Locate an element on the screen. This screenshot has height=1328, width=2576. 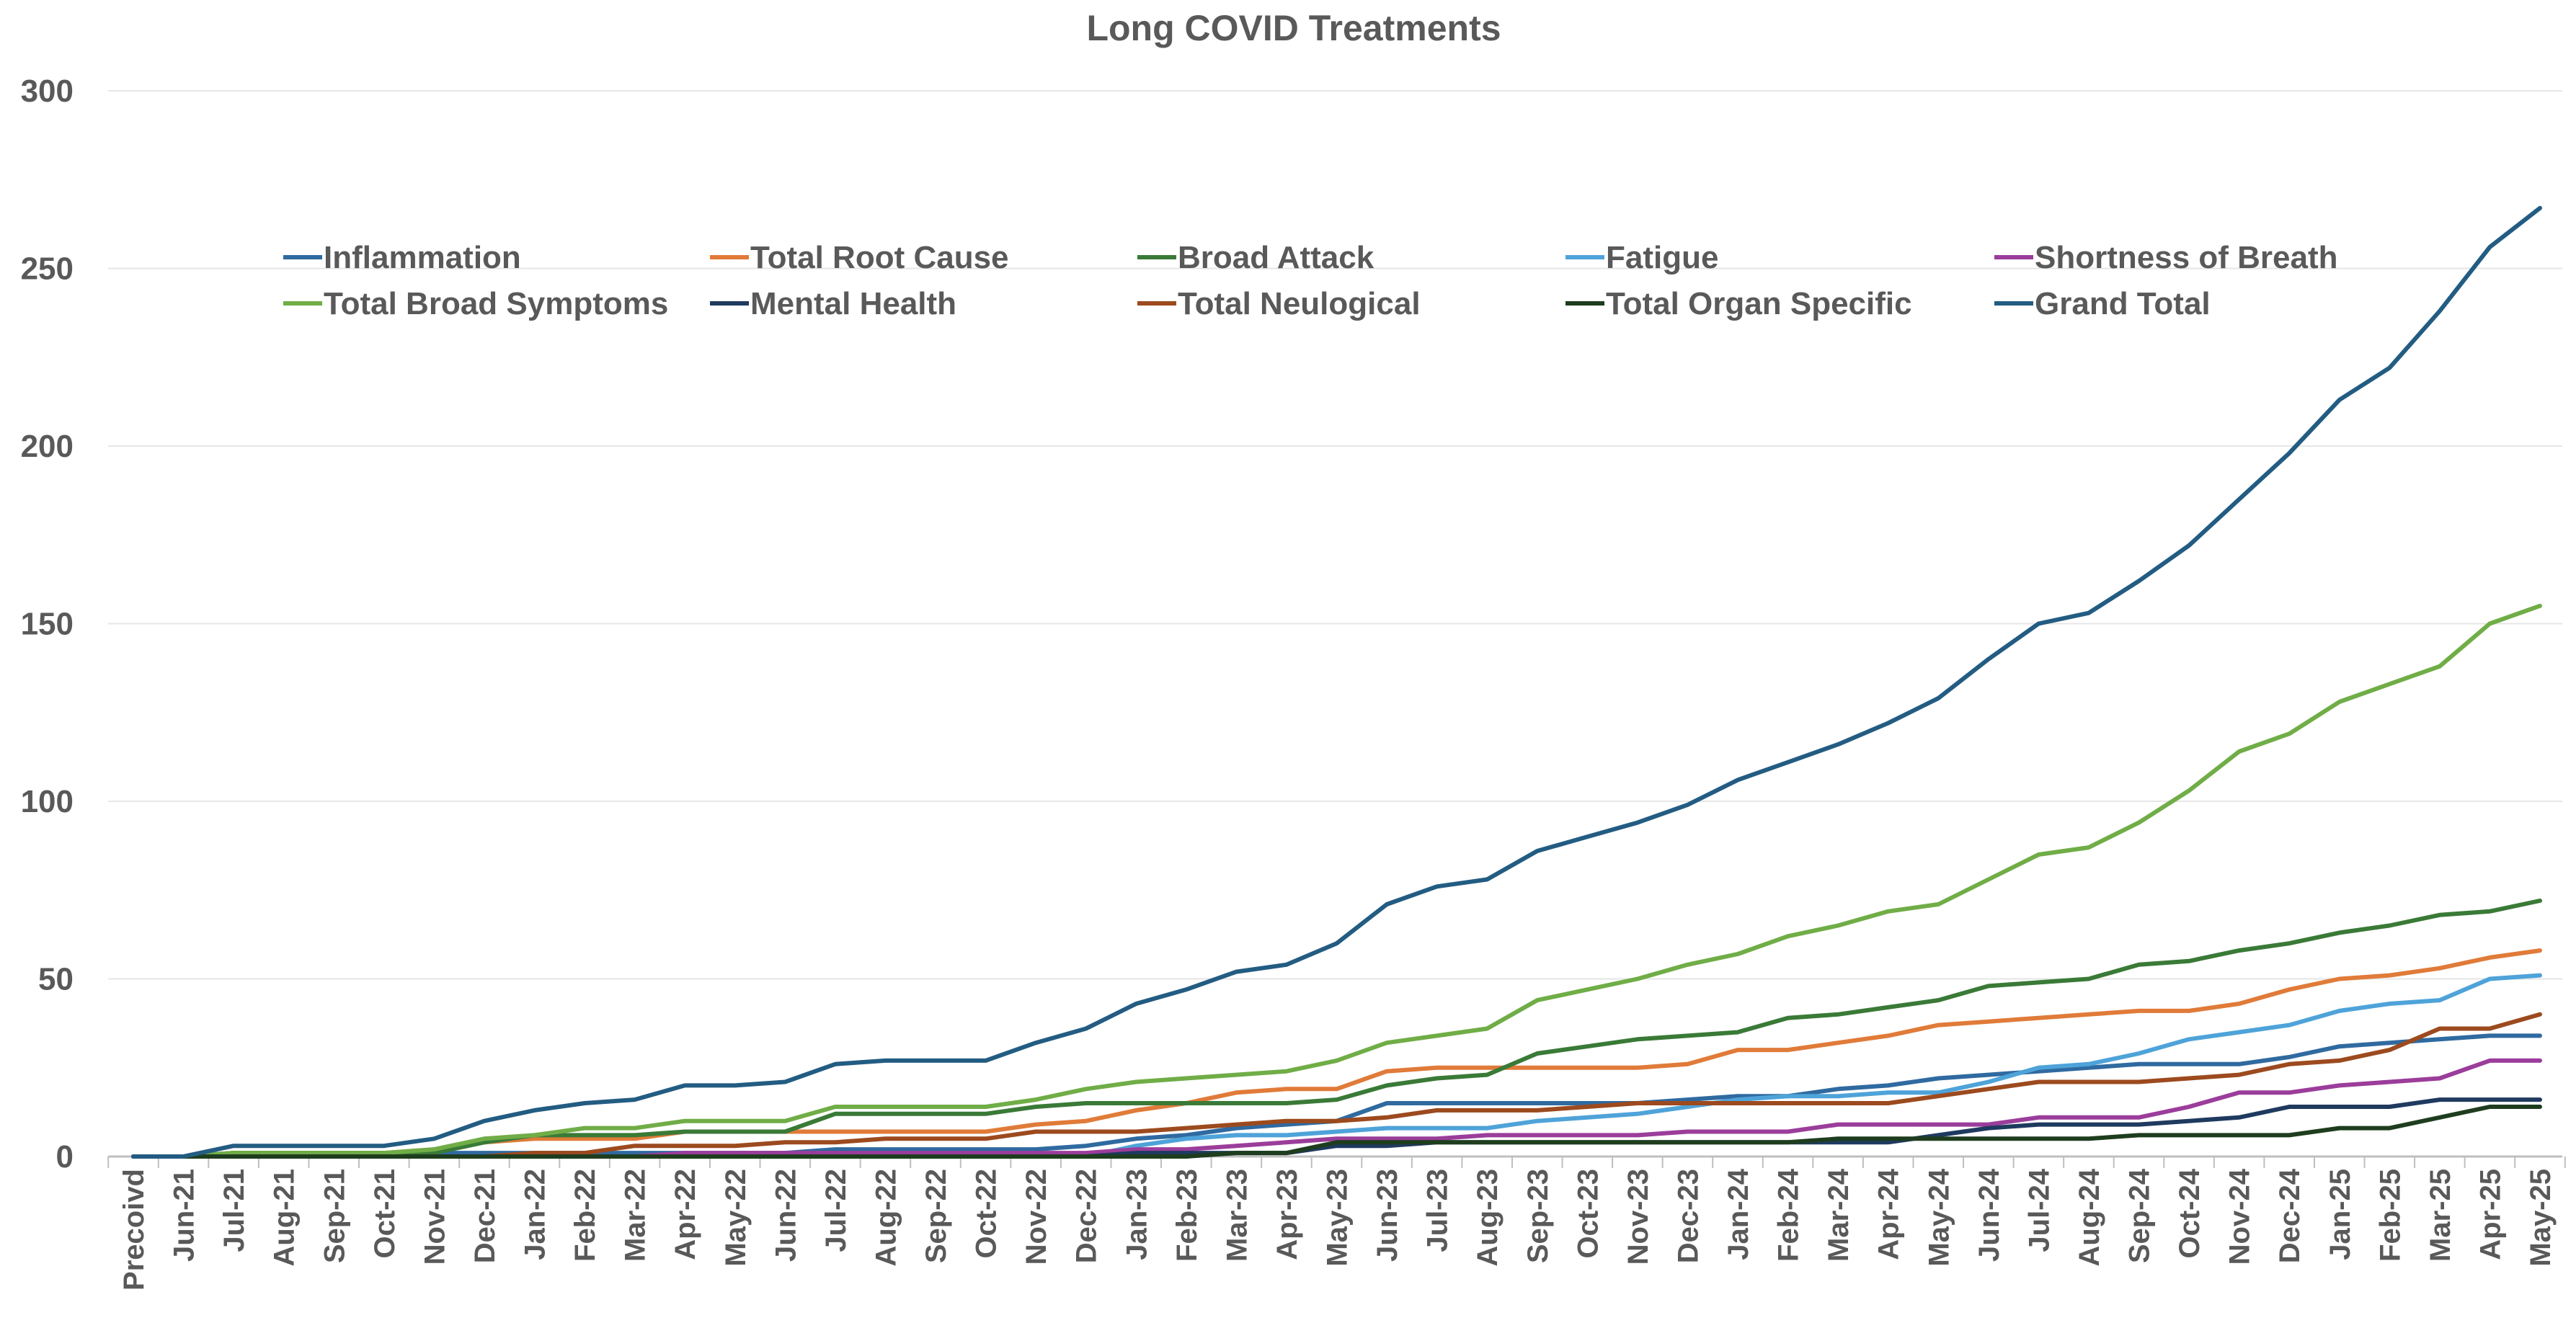
x-tick-label: Aug-23 is located at coordinates (1488, 1218).